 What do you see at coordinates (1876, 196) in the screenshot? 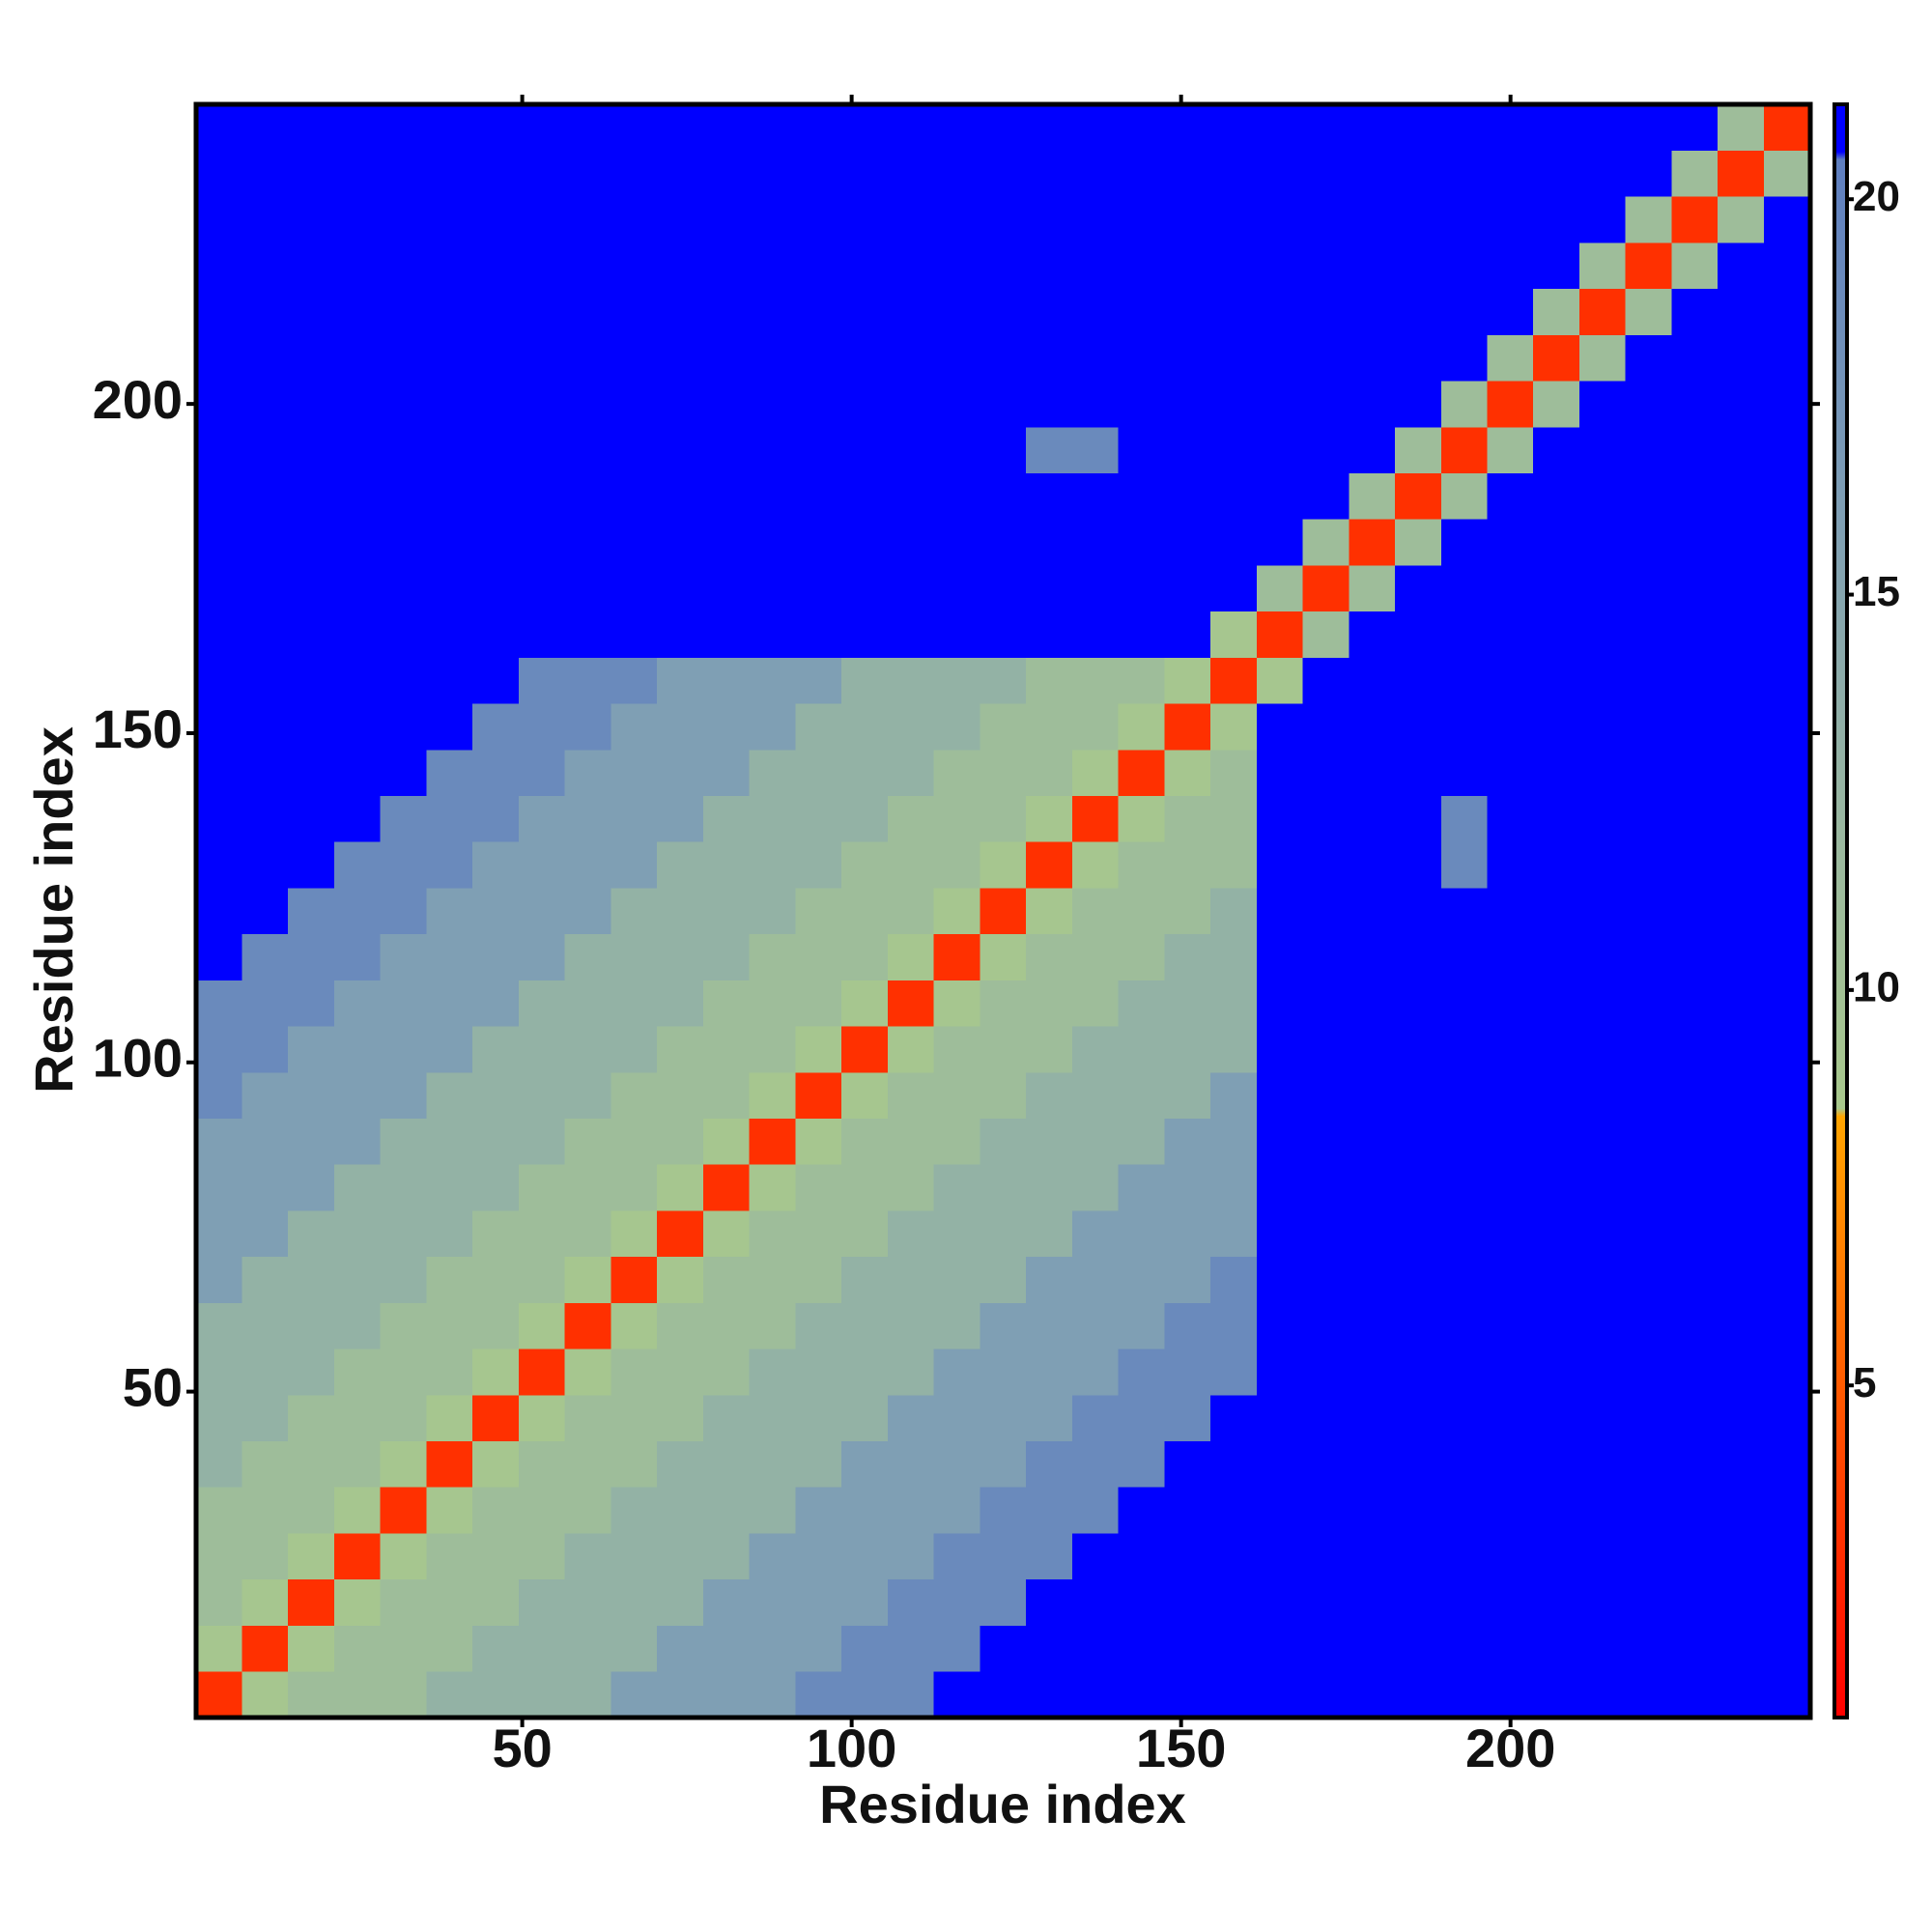
I see `colorbar-tick-label: 20` at bounding box center [1876, 196].